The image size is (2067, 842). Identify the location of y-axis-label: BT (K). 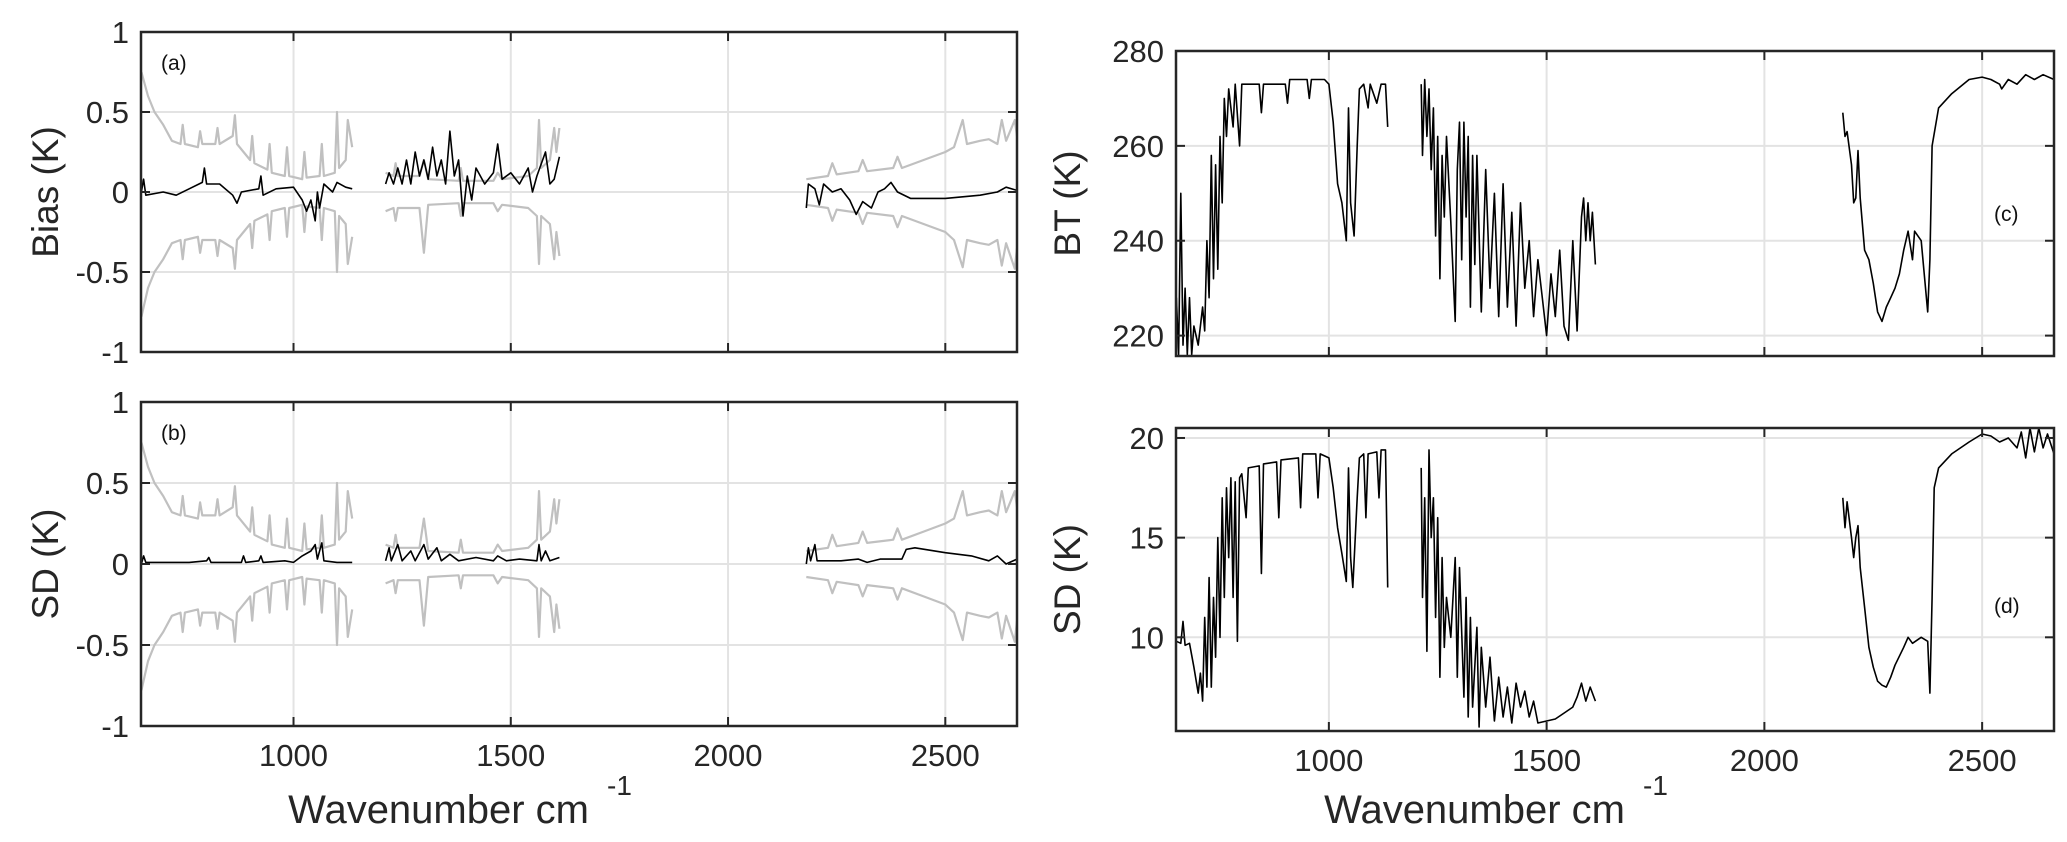
(1067, 203).